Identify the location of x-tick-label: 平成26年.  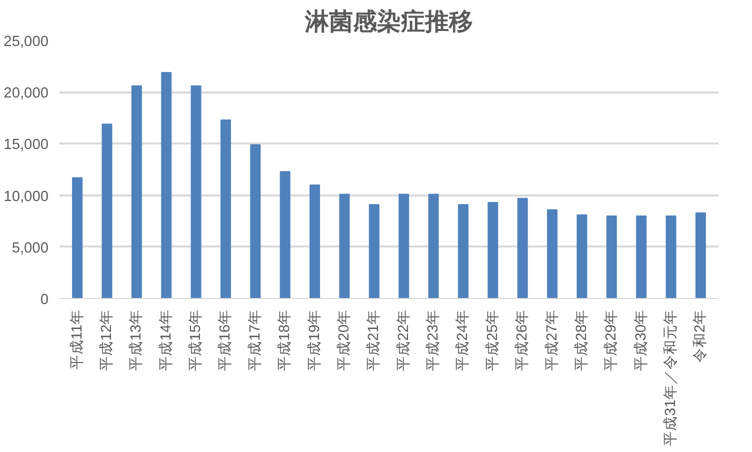
(522, 340).